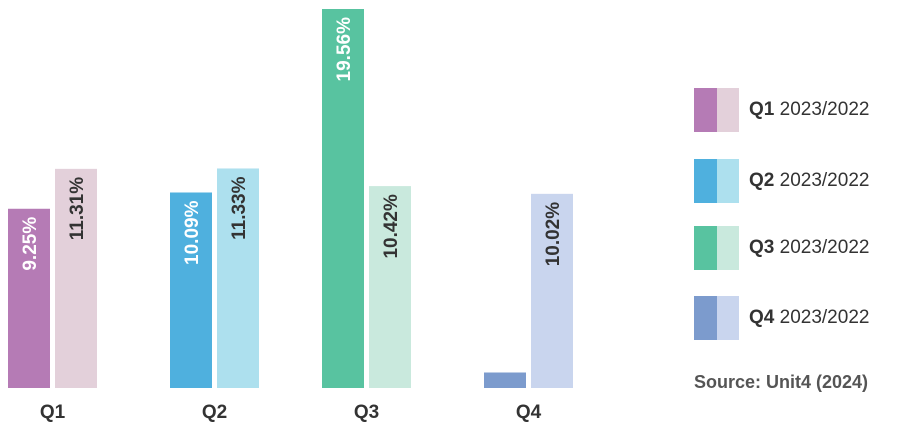 This screenshot has width=920, height=423. What do you see at coordinates (762, 180) in the screenshot?
I see `legend-label-q2-bold: Q2` at bounding box center [762, 180].